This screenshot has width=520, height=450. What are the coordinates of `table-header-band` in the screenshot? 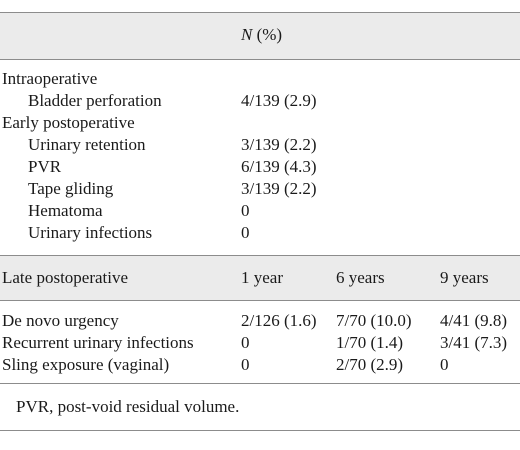 It's located at (260, 36).